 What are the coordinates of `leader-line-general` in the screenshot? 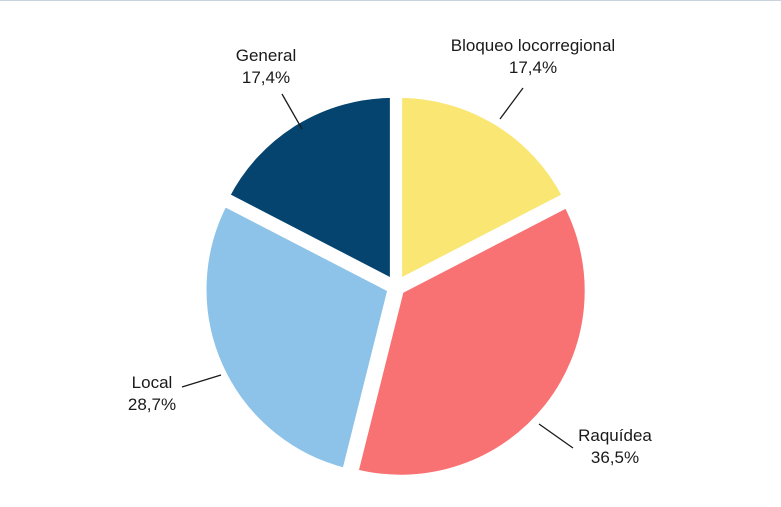 It's located at (292, 111).